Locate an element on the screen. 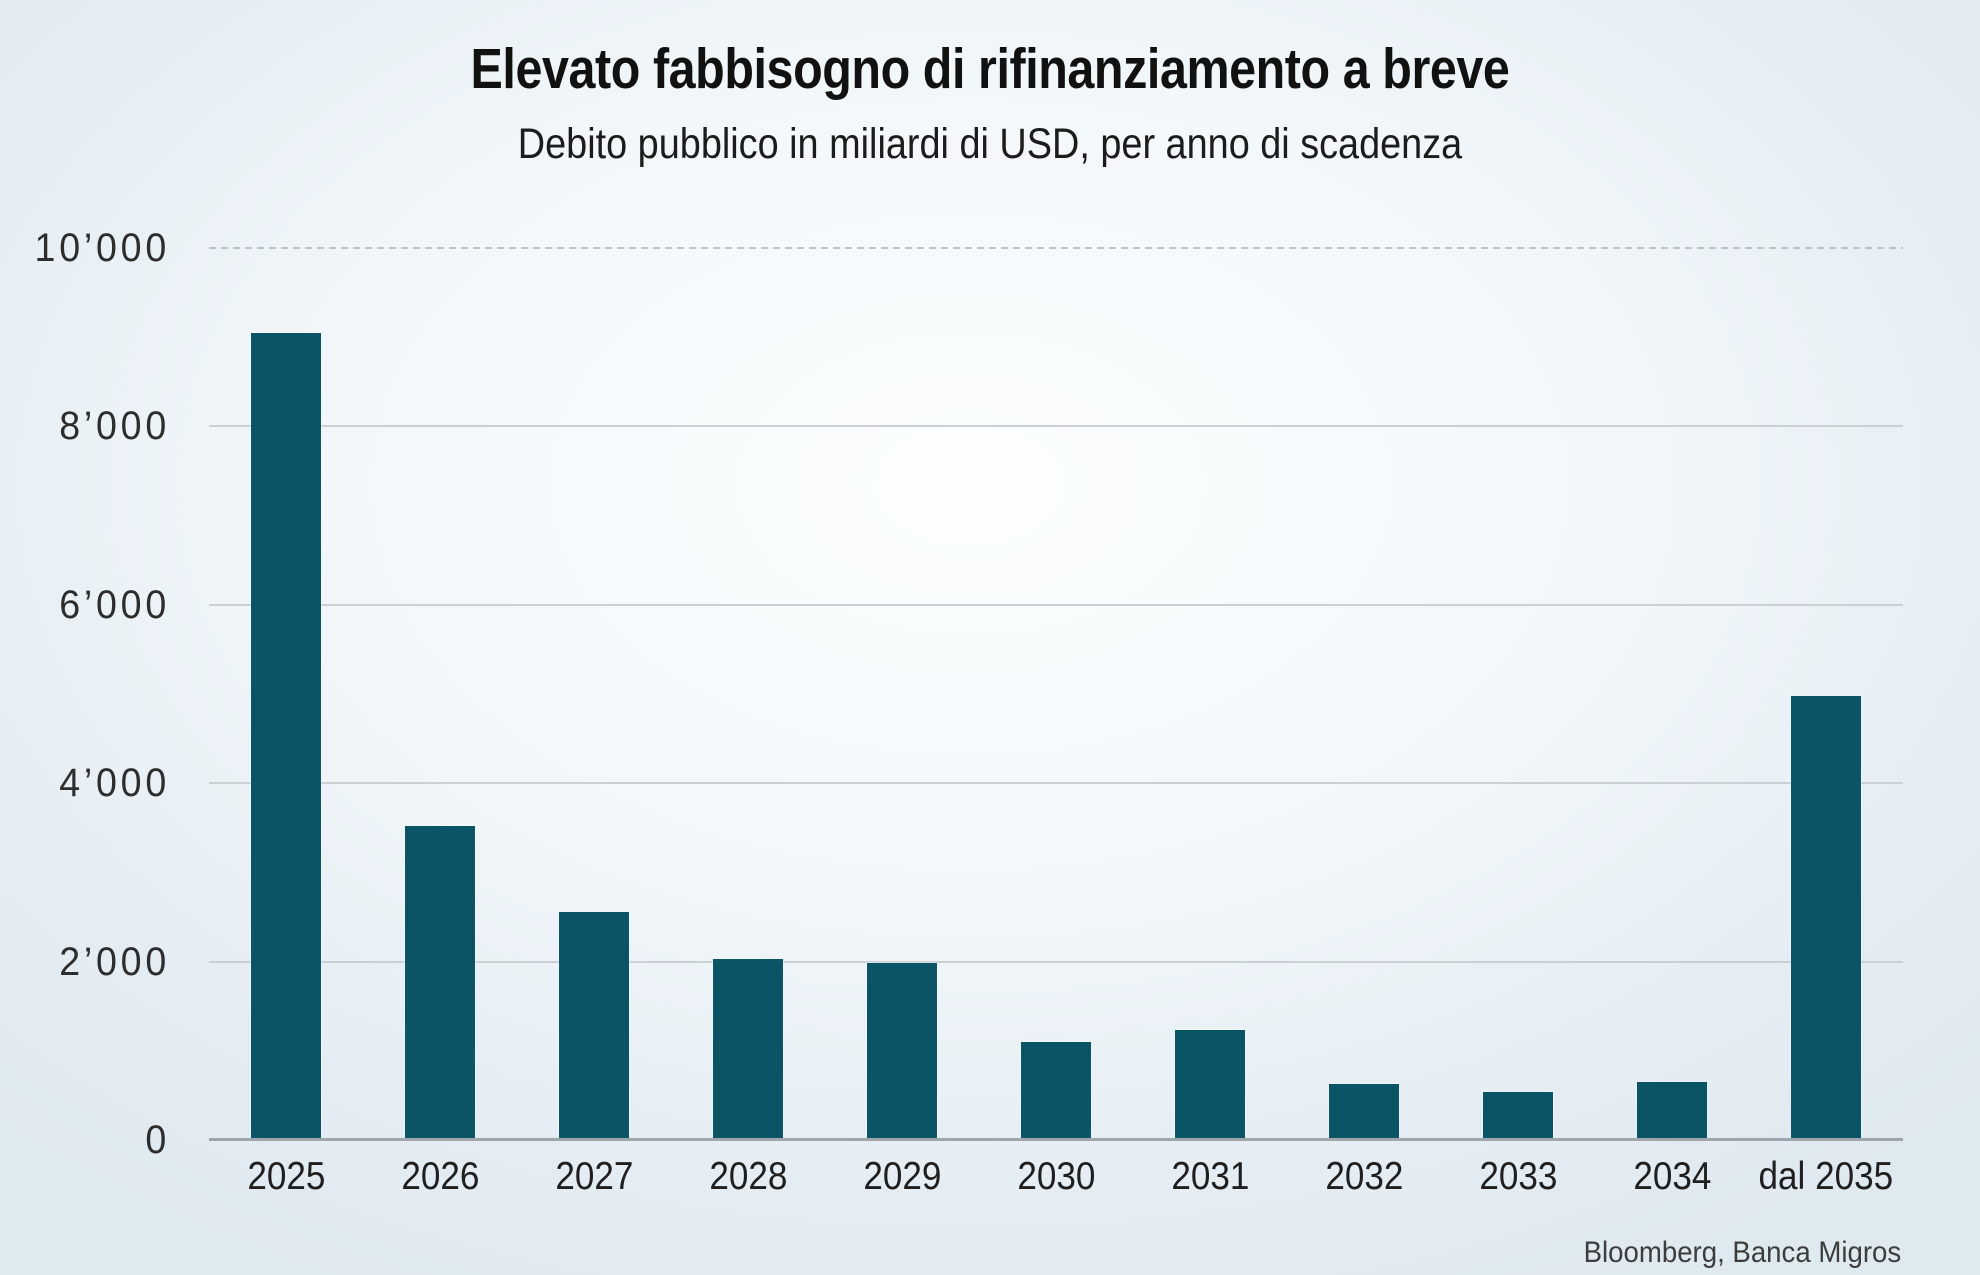  bar-cell-2031 is located at coordinates (1210, 694).